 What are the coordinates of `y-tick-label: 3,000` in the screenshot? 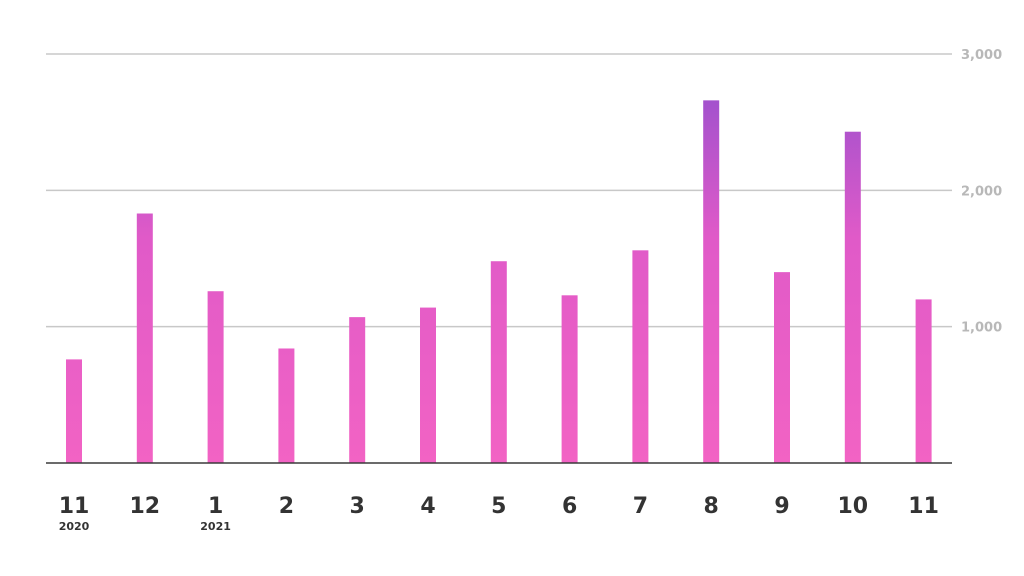 It's located at (981, 55).